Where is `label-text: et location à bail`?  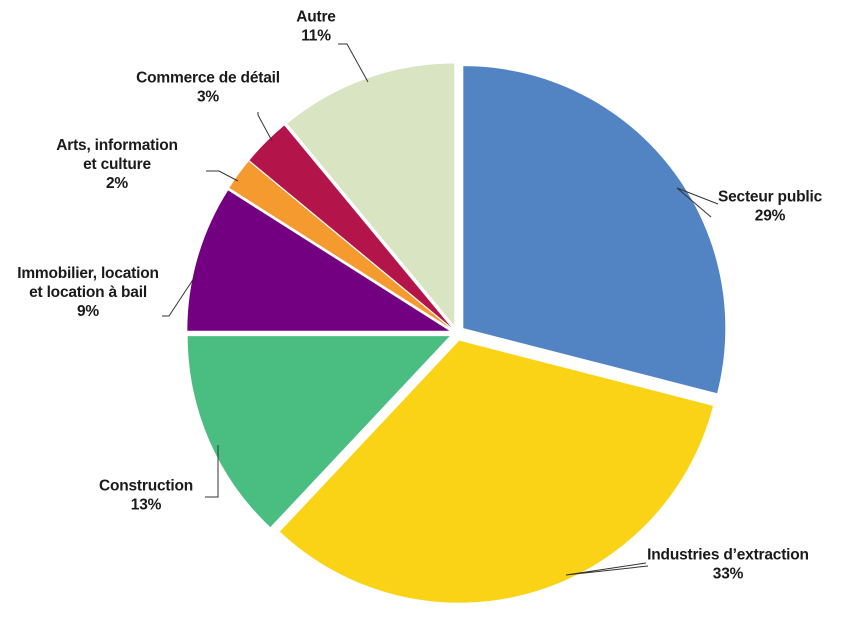
label-text: et location à bail is located at coordinates (88, 292).